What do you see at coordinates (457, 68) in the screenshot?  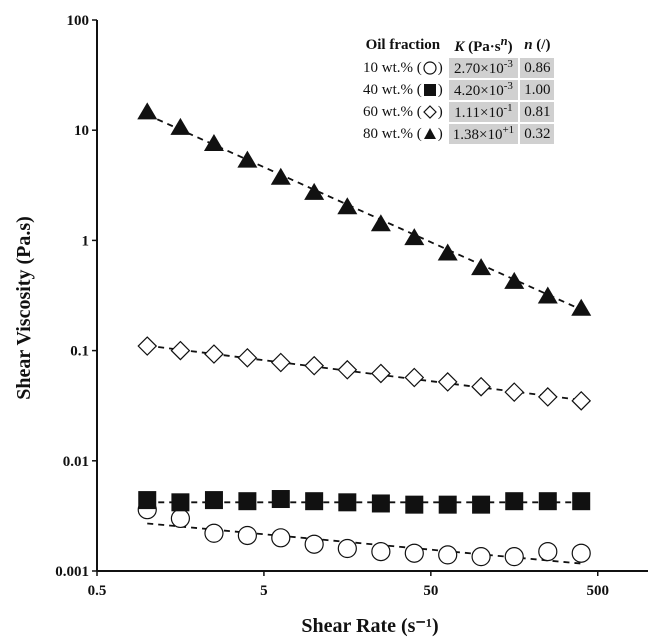 I see `legend-row: 10 wt.% () 2.70×10-3 0.86` at bounding box center [457, 68].